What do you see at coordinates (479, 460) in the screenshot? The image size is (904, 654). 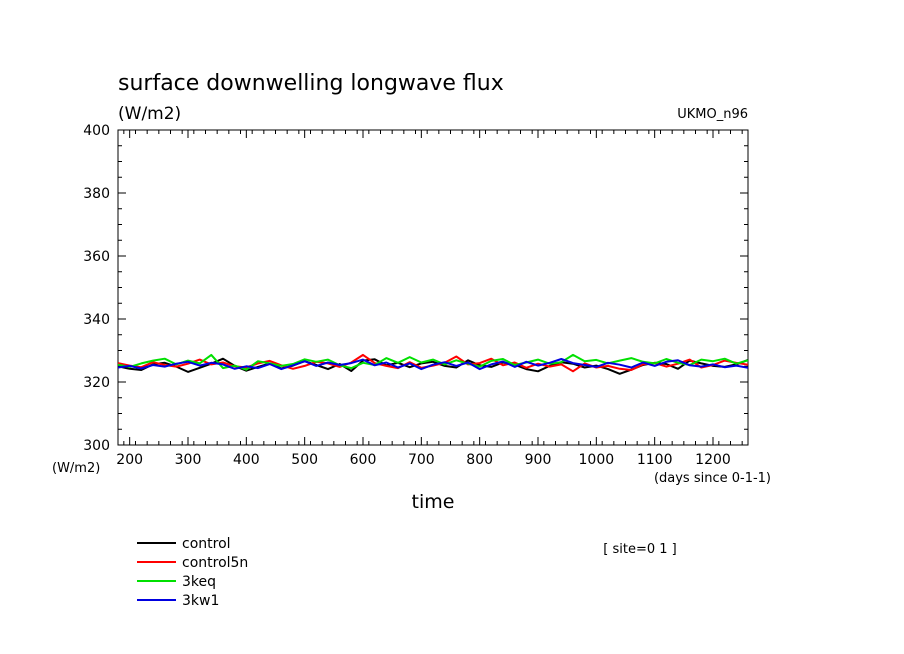 I see `x-tick-label: 800` at bounding box center [479, 460].